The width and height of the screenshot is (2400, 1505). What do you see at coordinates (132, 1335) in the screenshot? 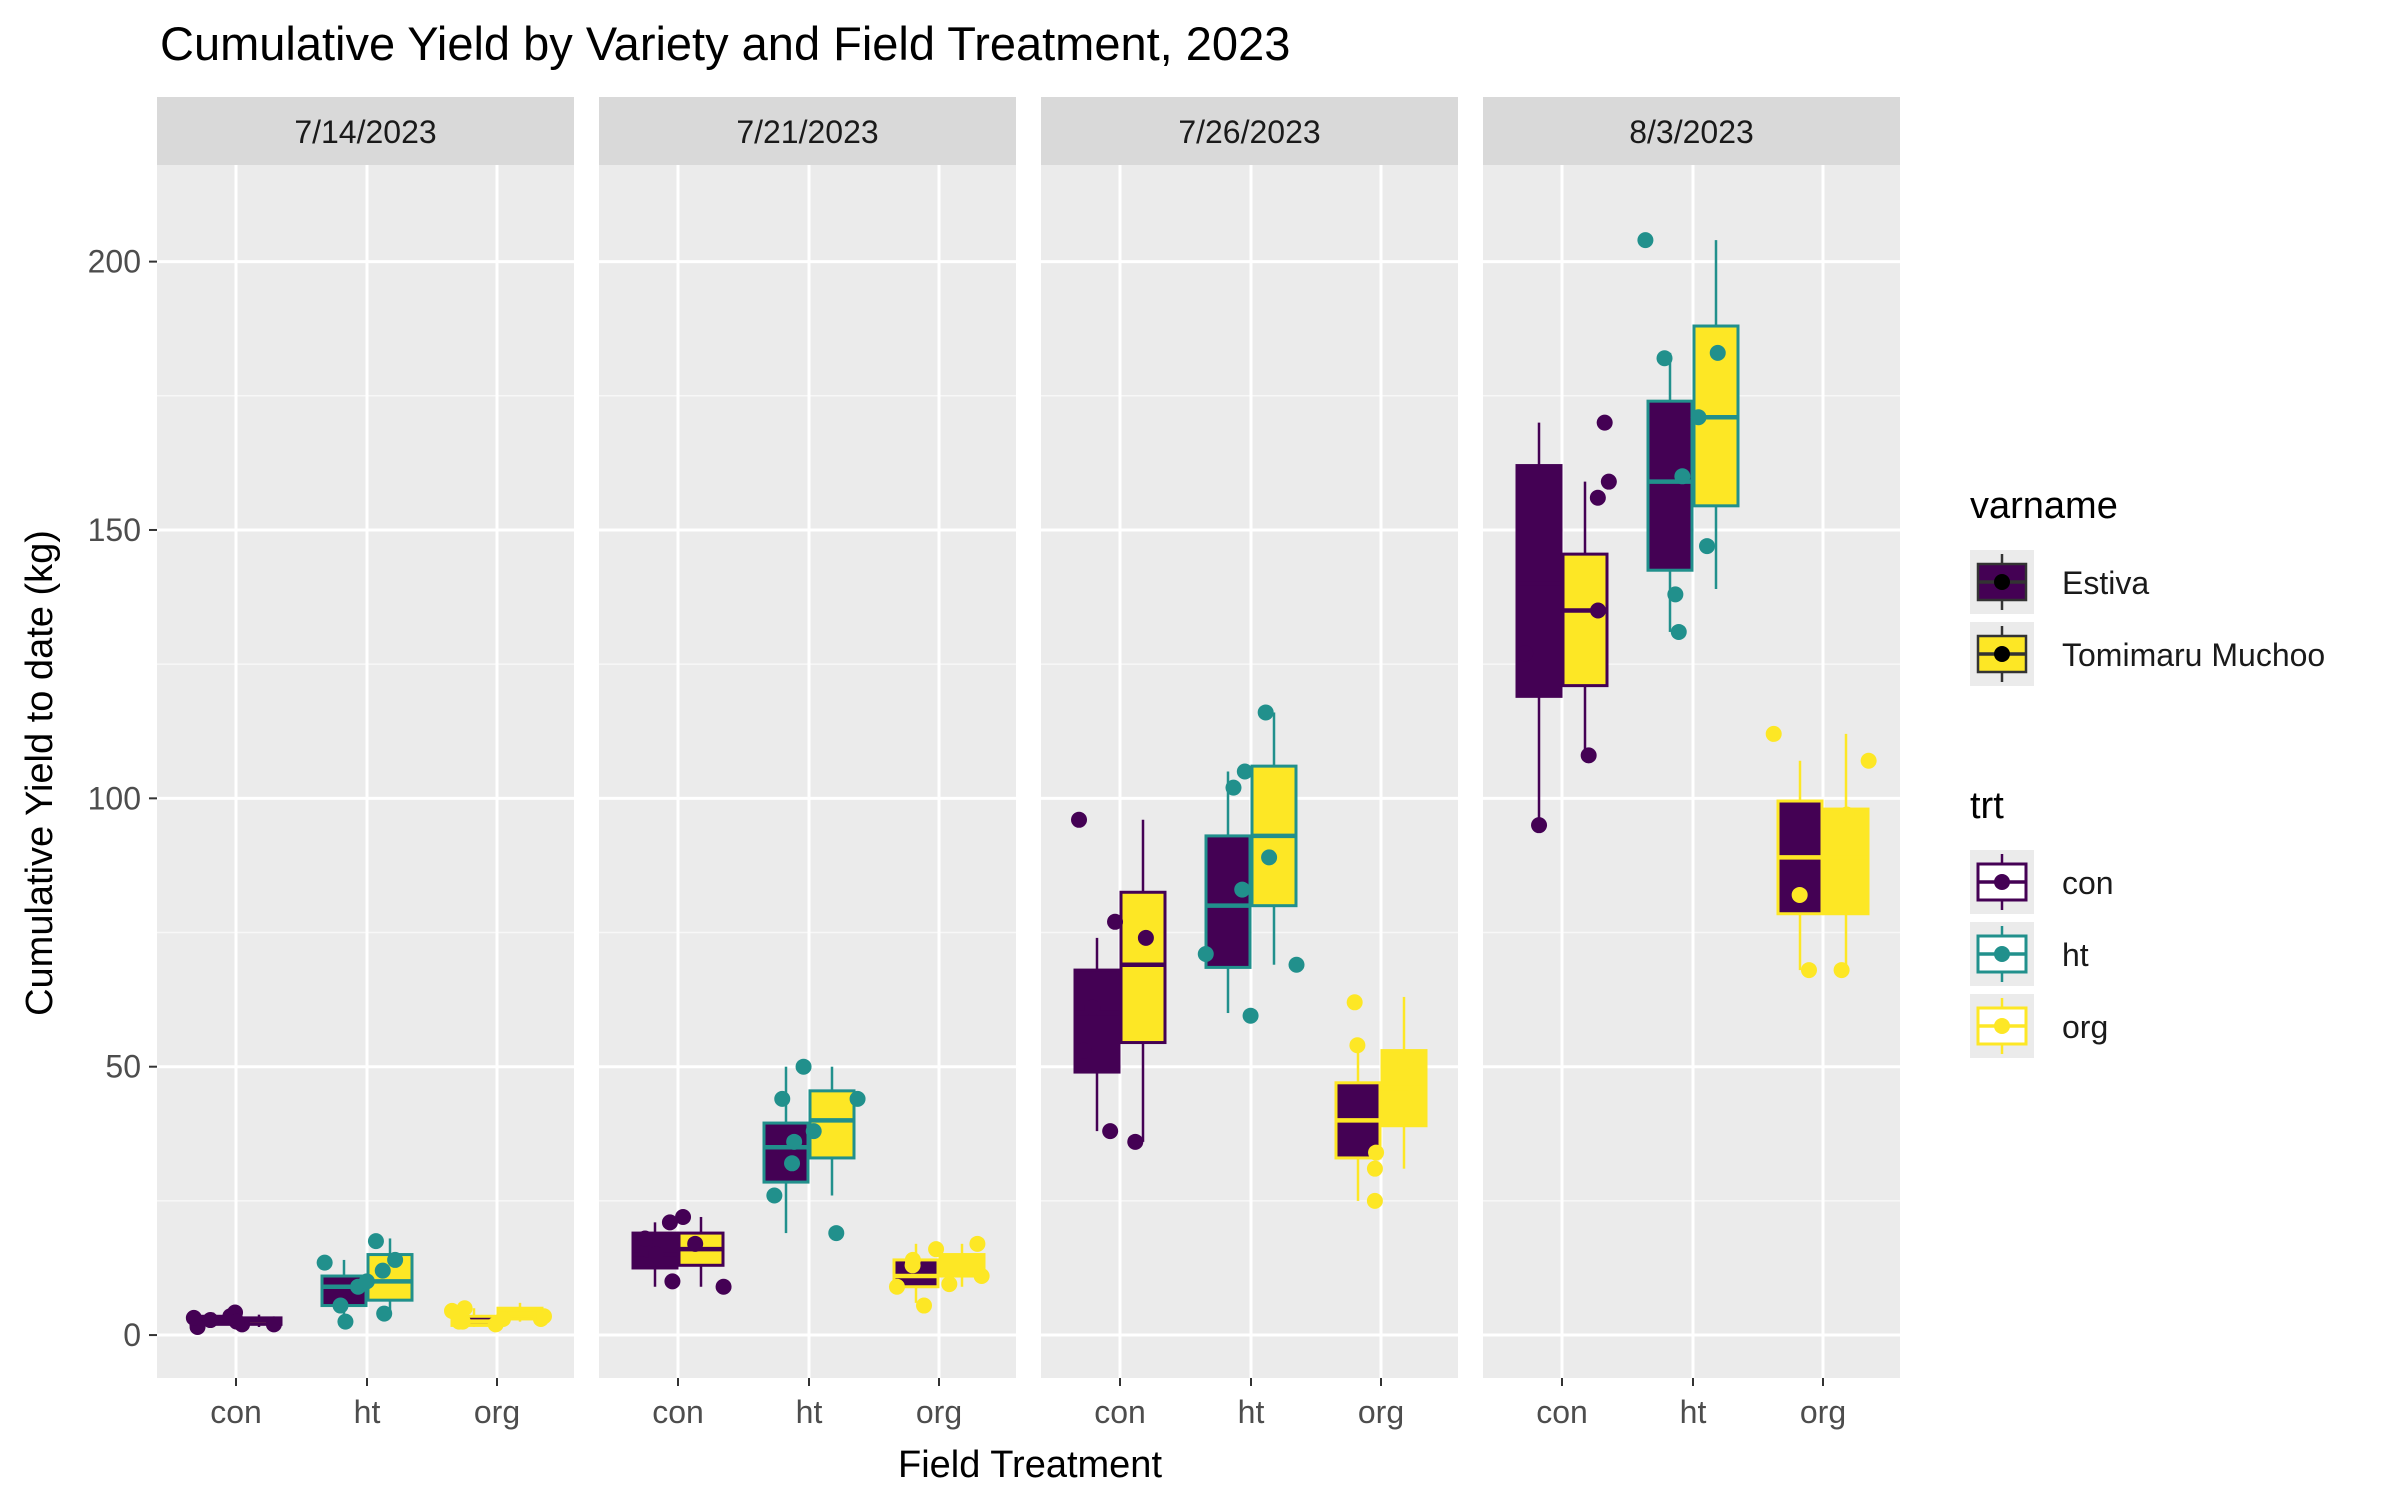
I see `y-tick-label: 0` at bounding box center [132, 1335].